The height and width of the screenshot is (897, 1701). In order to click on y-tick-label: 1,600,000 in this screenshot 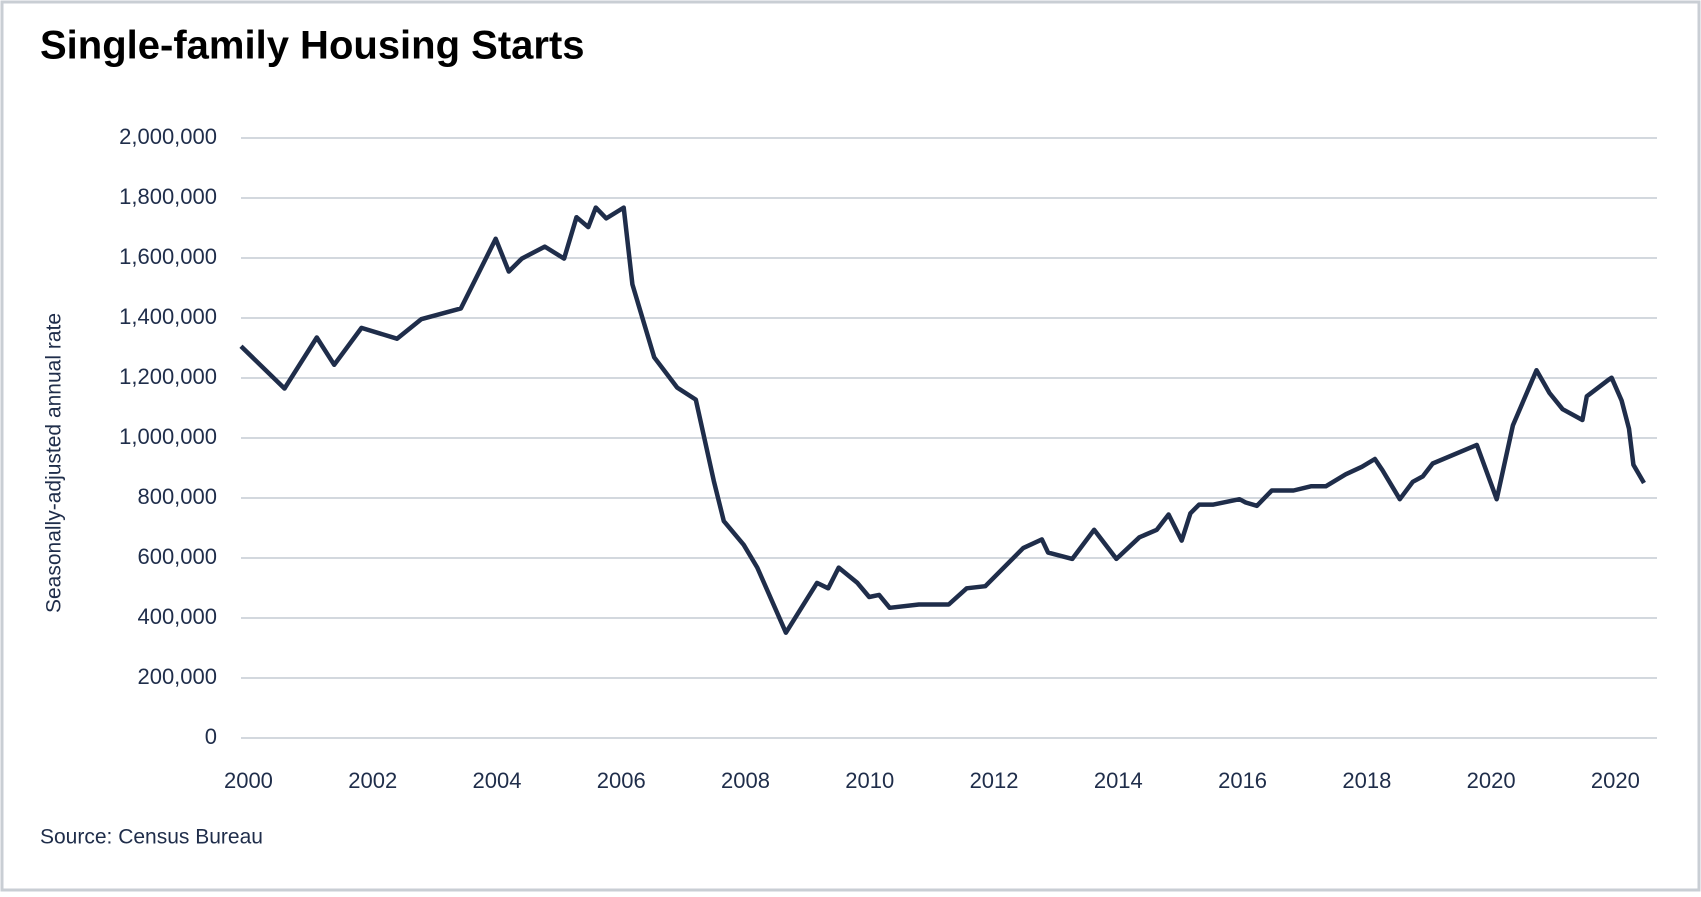, I will do `click(168, 256)`.